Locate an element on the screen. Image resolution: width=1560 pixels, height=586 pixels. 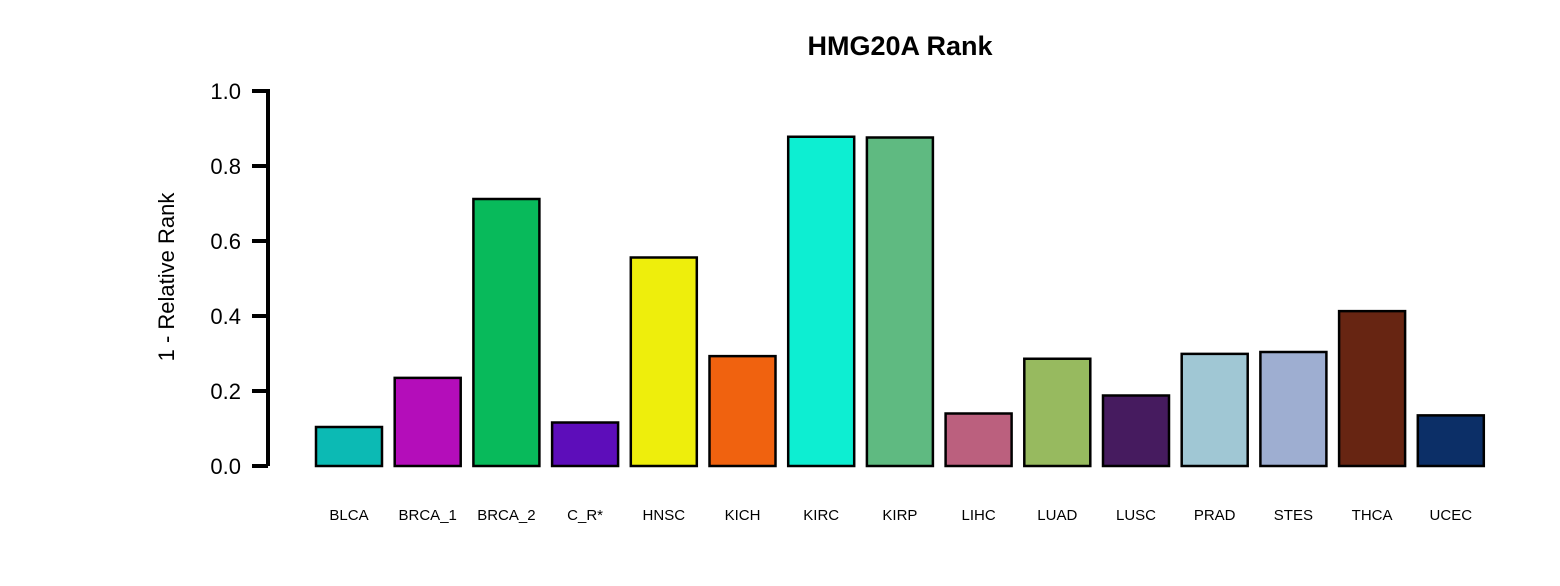
y-tick-label: 0.8 is located at coordinates (225, 166).